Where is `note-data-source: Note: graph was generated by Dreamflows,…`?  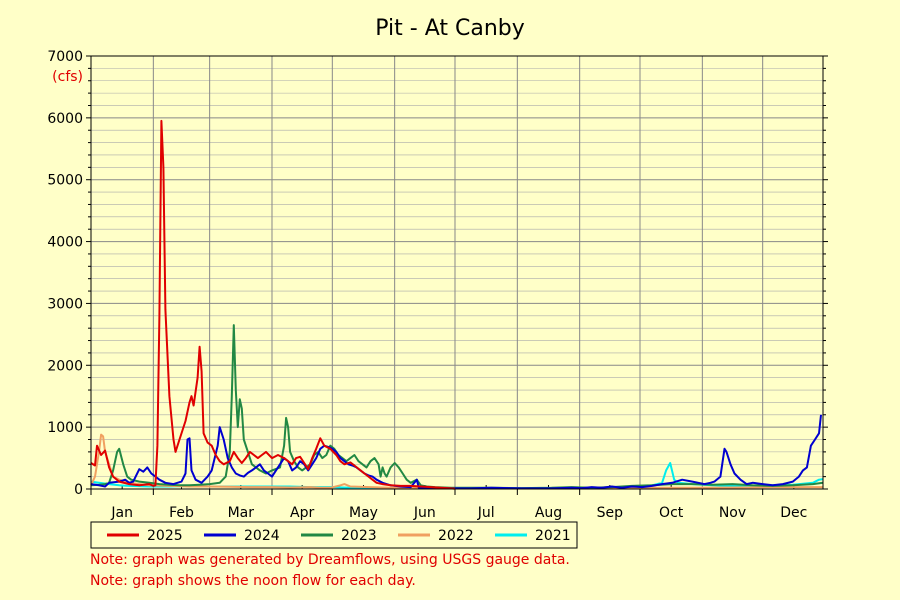 note-data-source: Note: graph was generated by Dreamflows,… is located at coordinates (330, 560).